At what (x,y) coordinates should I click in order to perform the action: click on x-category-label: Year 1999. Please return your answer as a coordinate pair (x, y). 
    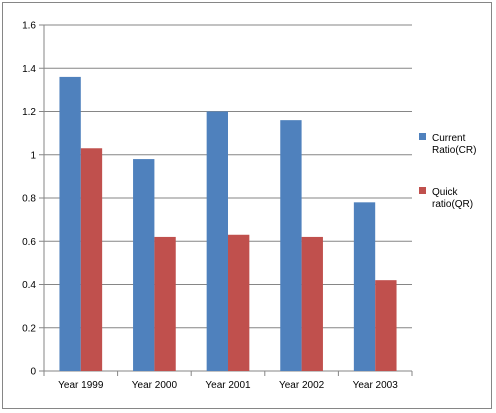
    Looking at the image, I should click on (81, 385).